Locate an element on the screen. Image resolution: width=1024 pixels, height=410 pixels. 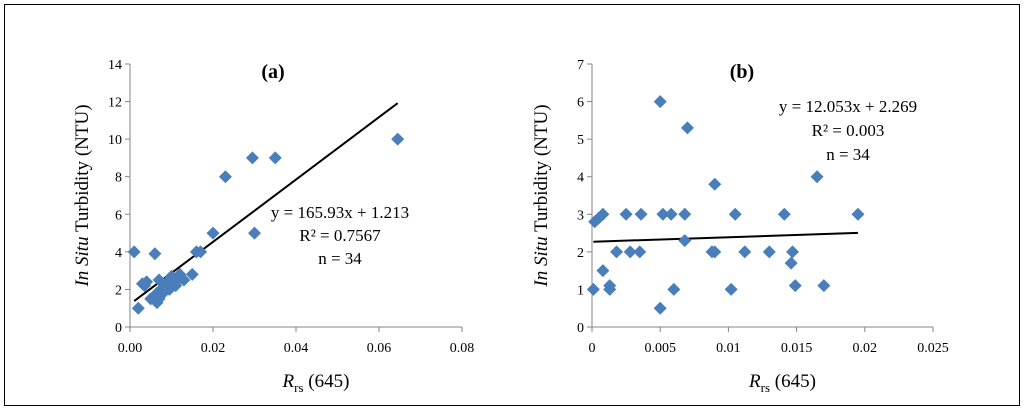
y-tick-label: 7 is located at coordinates (580, 65).